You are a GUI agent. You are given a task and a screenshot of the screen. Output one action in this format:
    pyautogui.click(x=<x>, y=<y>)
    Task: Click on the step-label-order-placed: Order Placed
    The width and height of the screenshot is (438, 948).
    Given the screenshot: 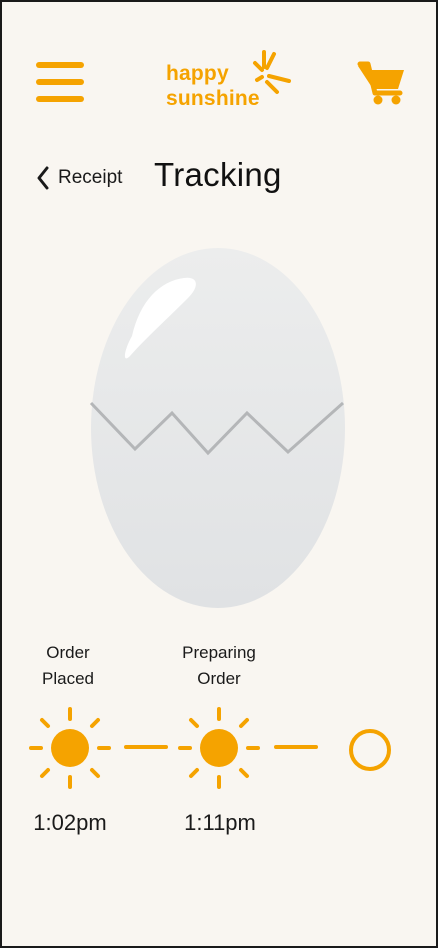 What is the action you would take?
    pyautogui.click(x=68, y=666)
    